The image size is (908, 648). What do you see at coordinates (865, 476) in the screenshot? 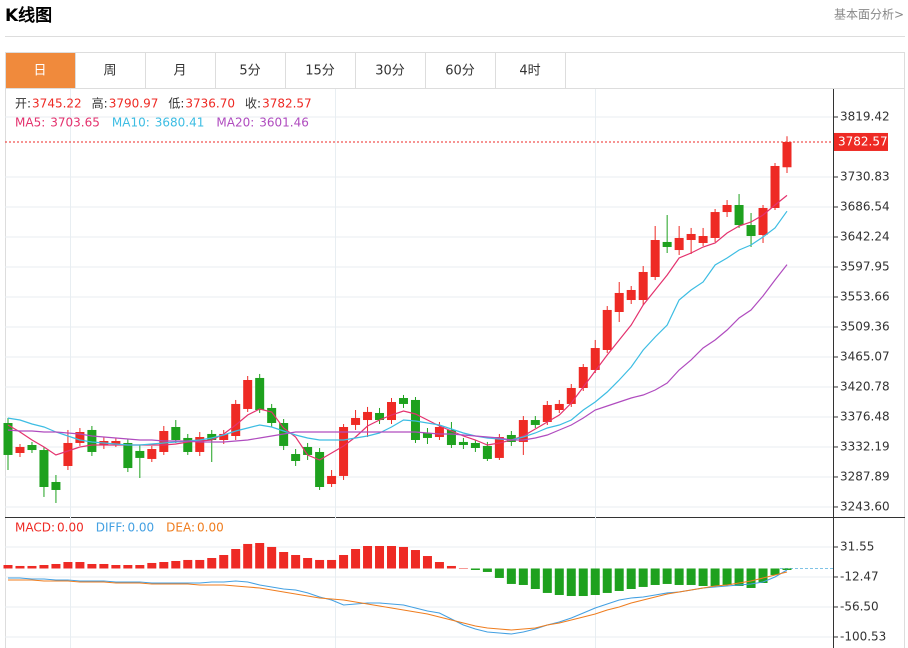
I see `y-tick-label: 3287.89` at bounding box center [865, 476].